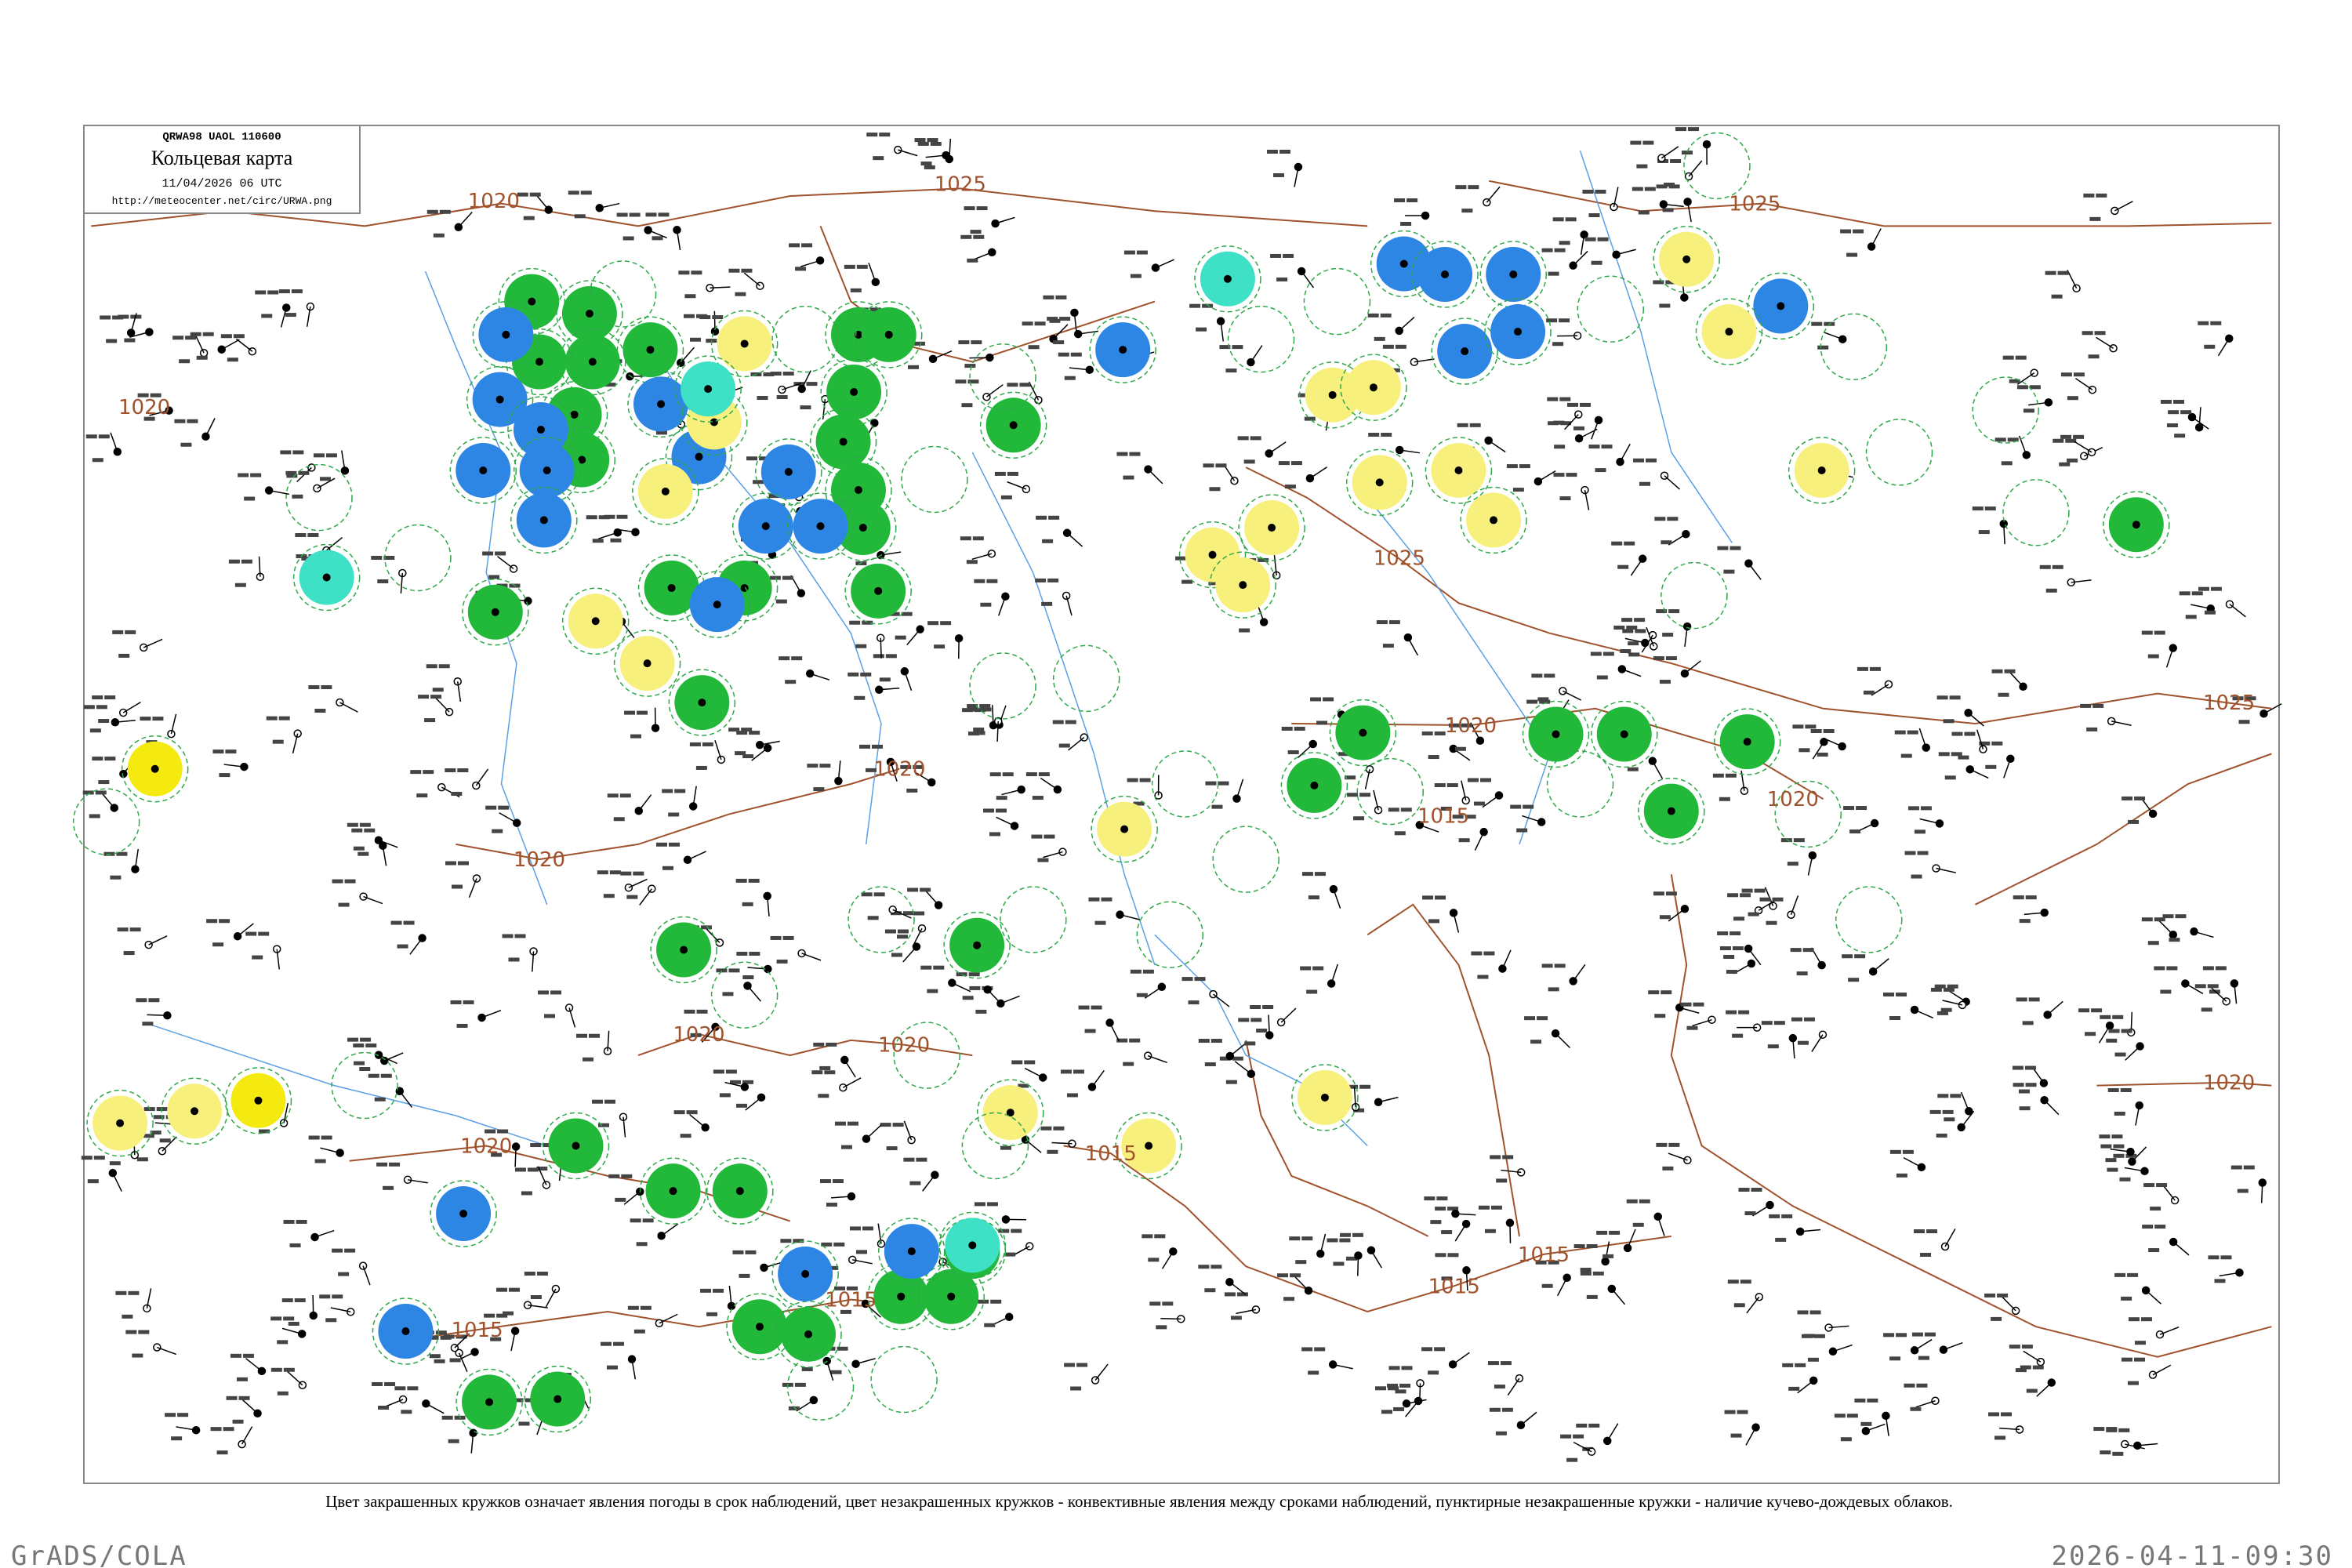 This screenshot has width=2352, height=1568. Describe the element at coordinates (1063, 708) in the screenshot. I see `river` at that location.